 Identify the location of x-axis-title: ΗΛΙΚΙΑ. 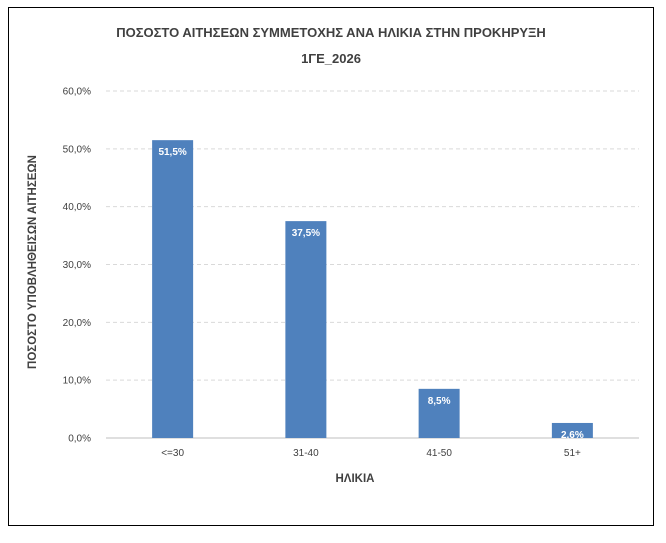
(355, 479).